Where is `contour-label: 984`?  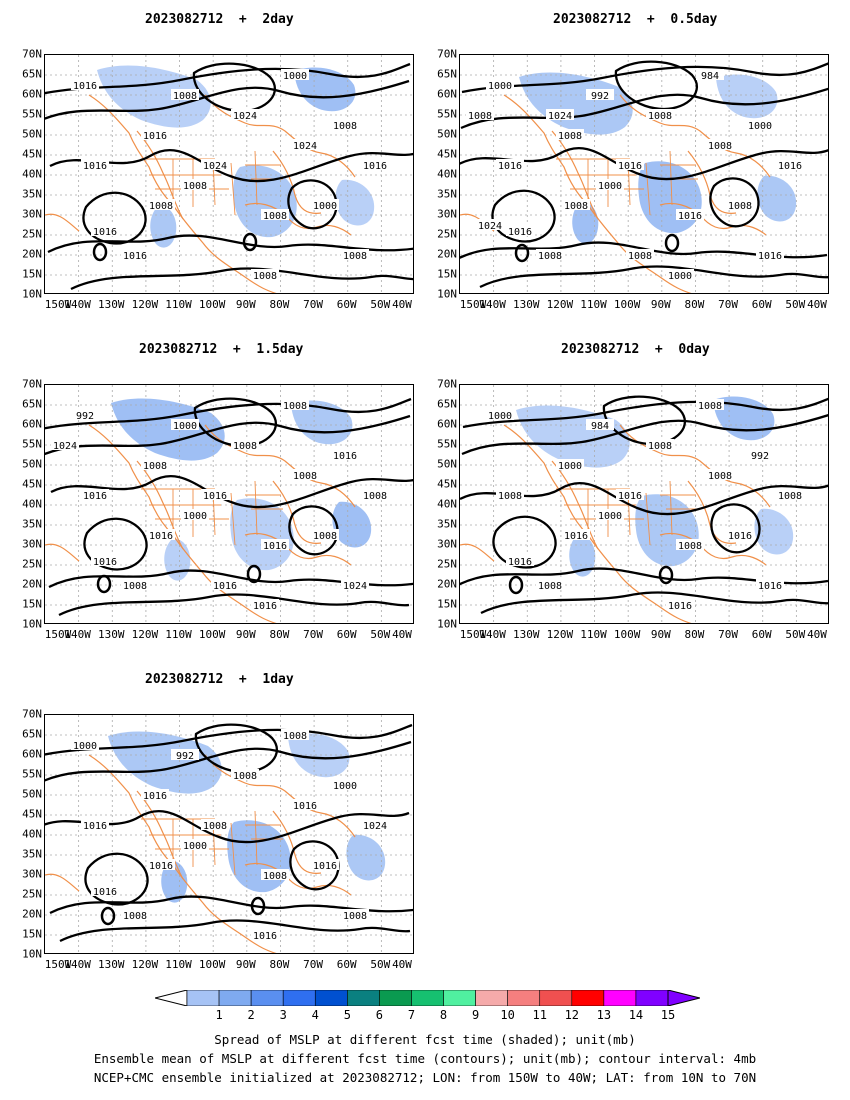
contour-label: 984 is located at coordinates (710, 76).